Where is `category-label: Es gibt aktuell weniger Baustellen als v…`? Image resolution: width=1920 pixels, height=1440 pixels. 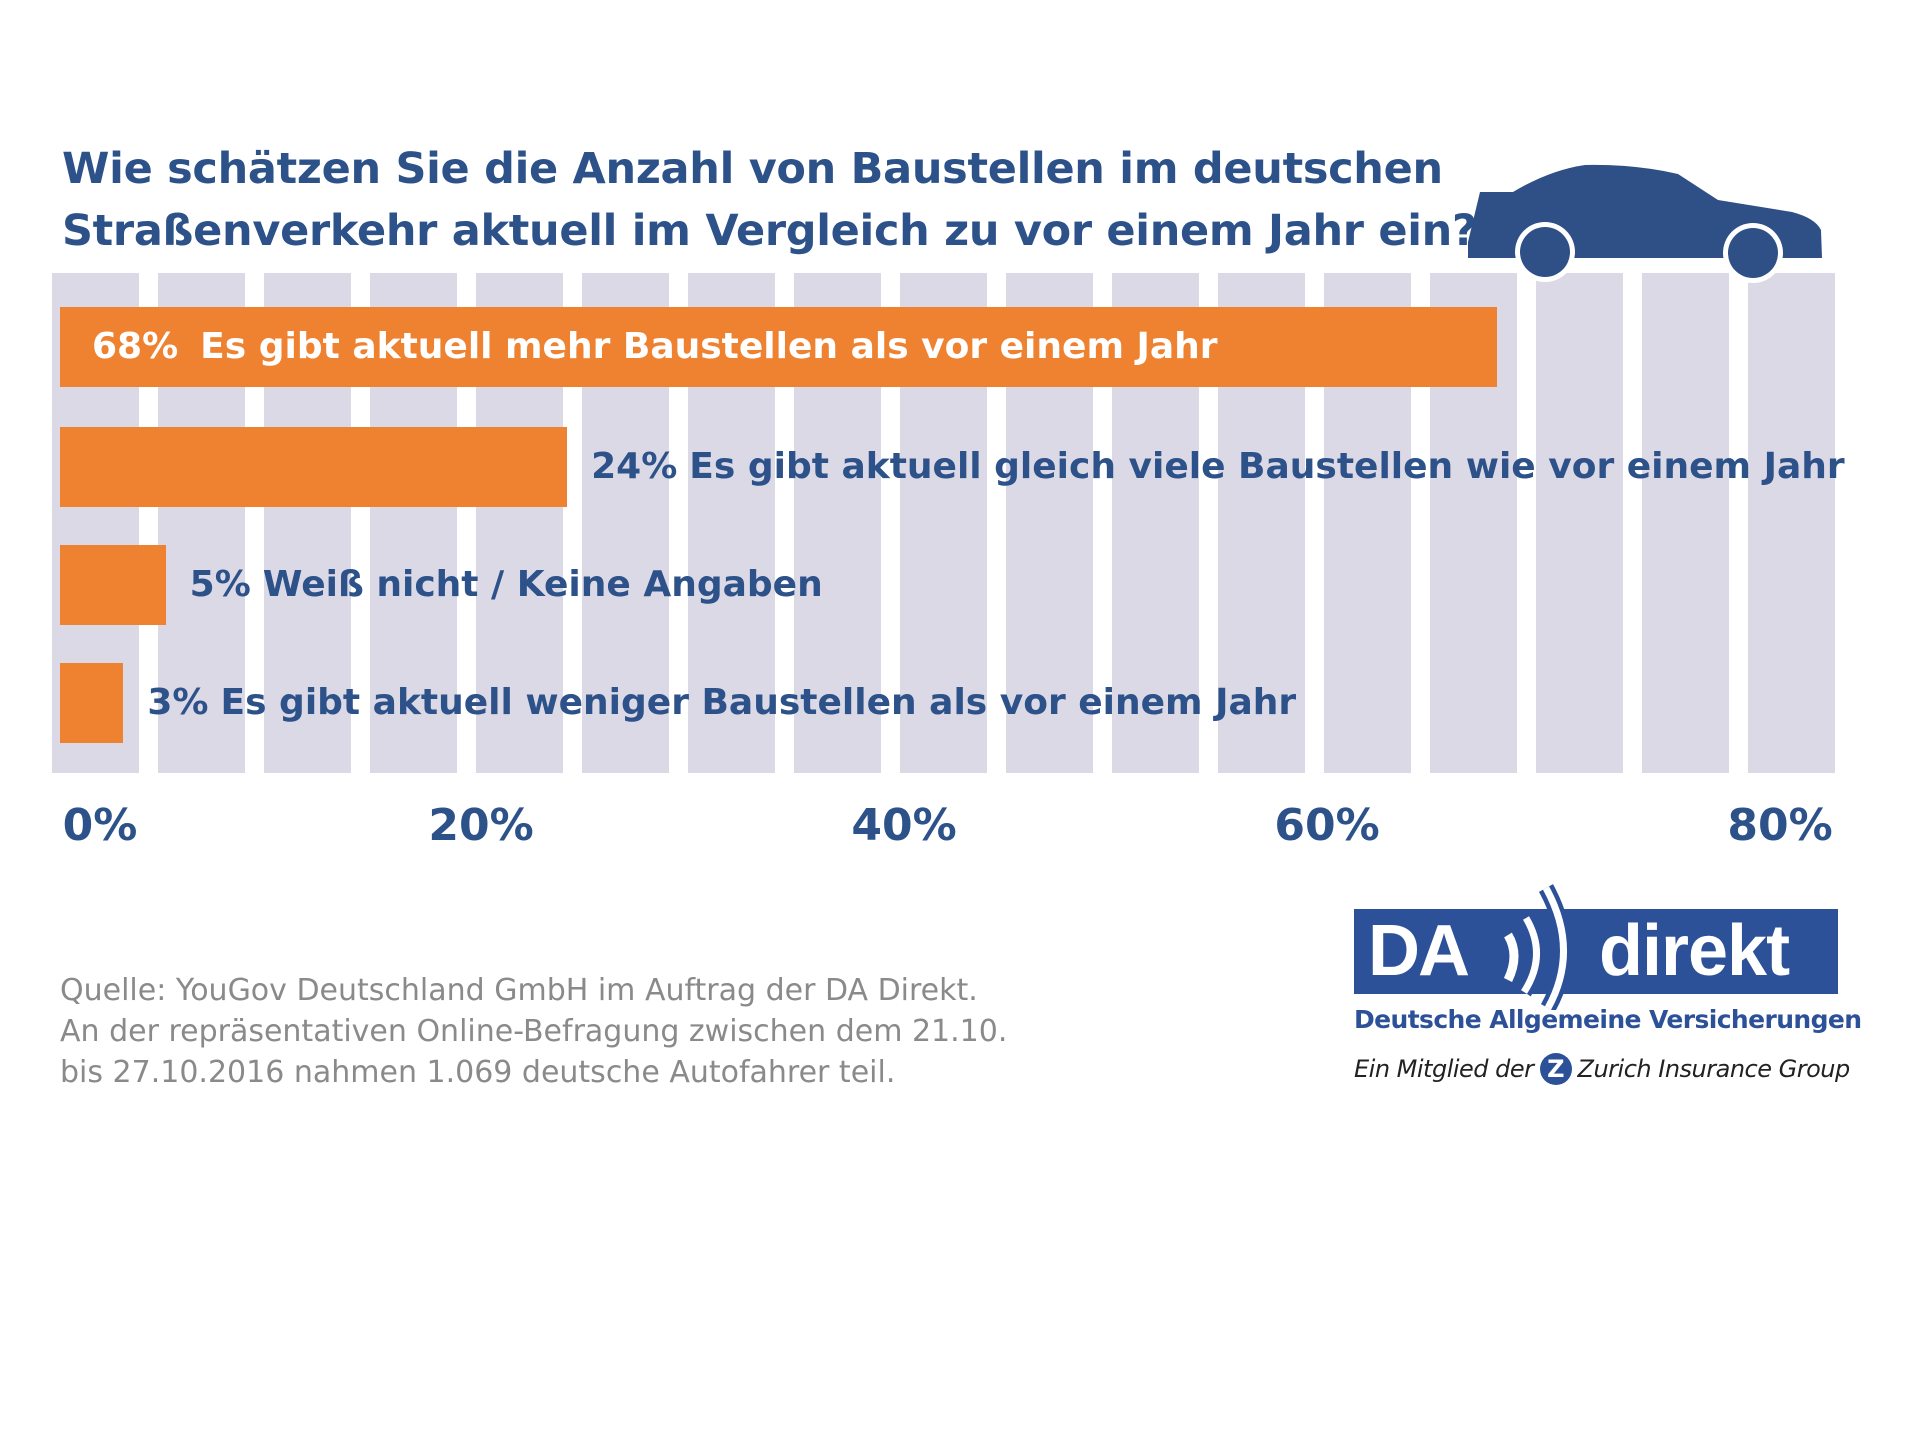 category-label: Es gibt aktuell weniger Baustellen als v… is located at coordinates (758, 702).